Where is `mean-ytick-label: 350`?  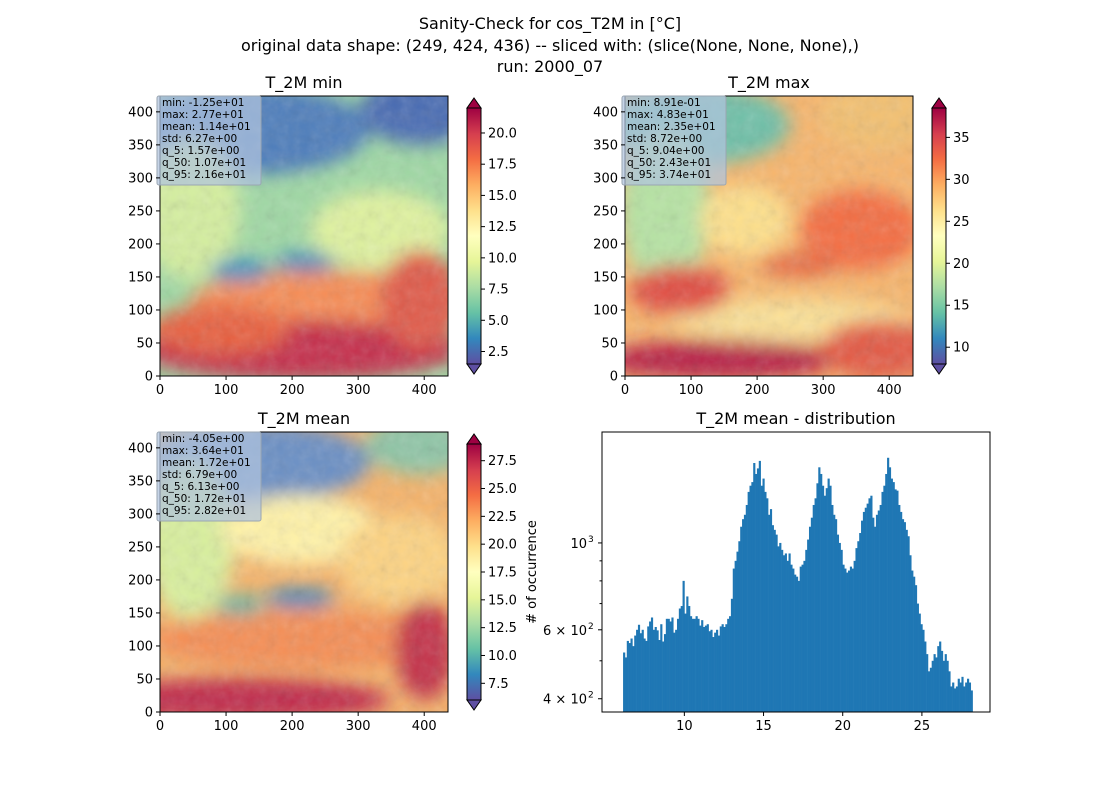 mean-ytick-label: 350 is located at coordinates (140, 481).